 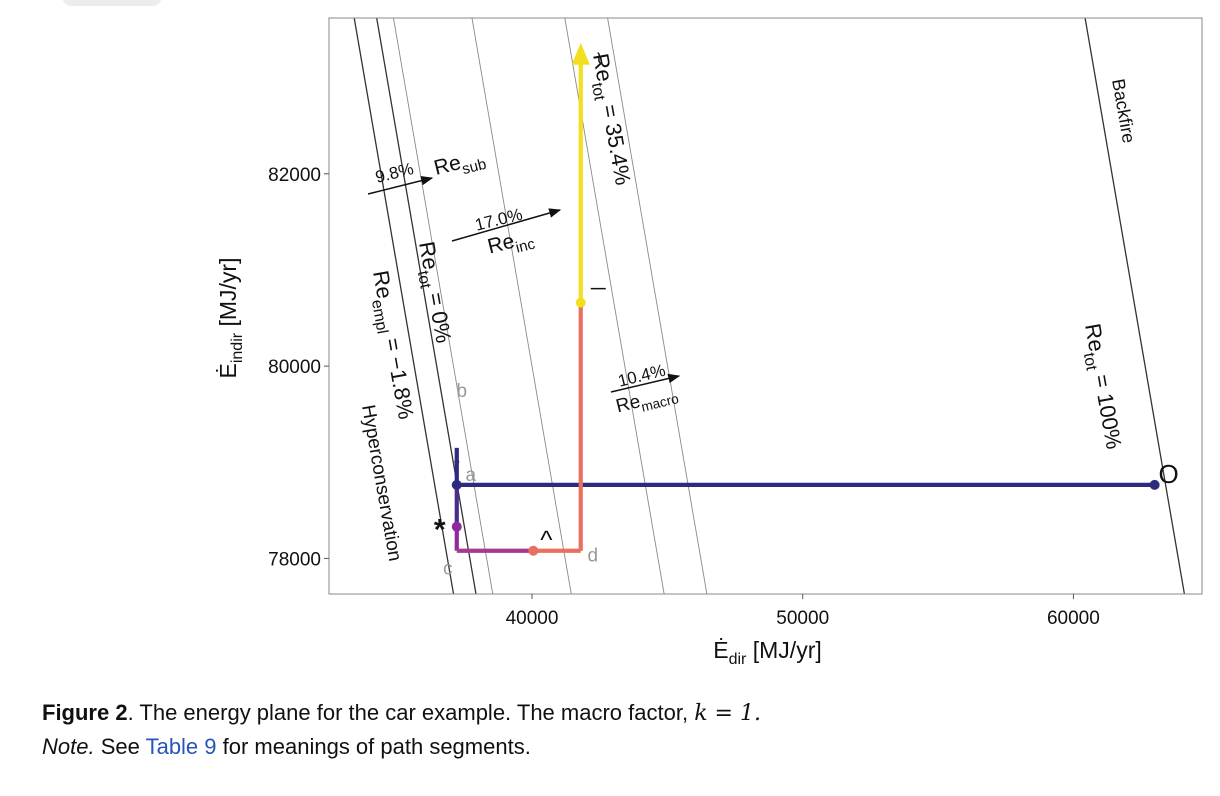 What do you see at coordinates (460, 164) in the screenshot?
I see `re-sub-label: Resub` at bounding box center [460, 164].